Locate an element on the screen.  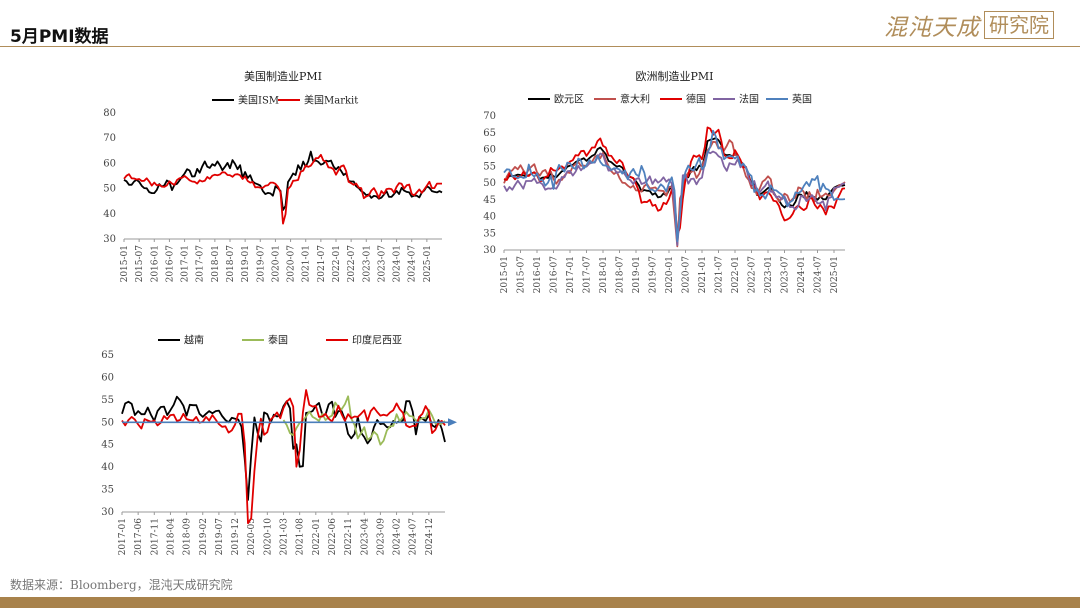
source-note: 数据来源：Bloomberg，混沌天成研究院 is located at coordinates (121, 585).